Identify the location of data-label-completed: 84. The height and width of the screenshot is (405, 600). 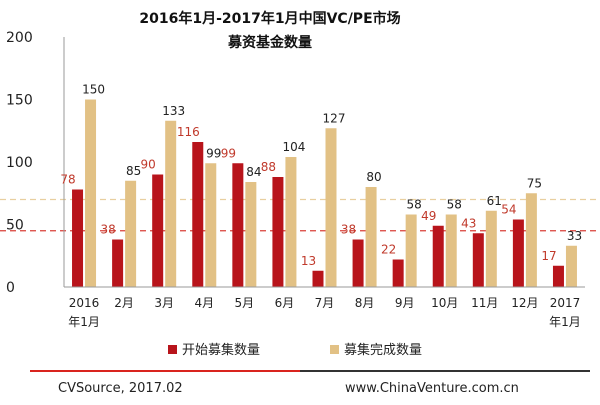
(253, 172).